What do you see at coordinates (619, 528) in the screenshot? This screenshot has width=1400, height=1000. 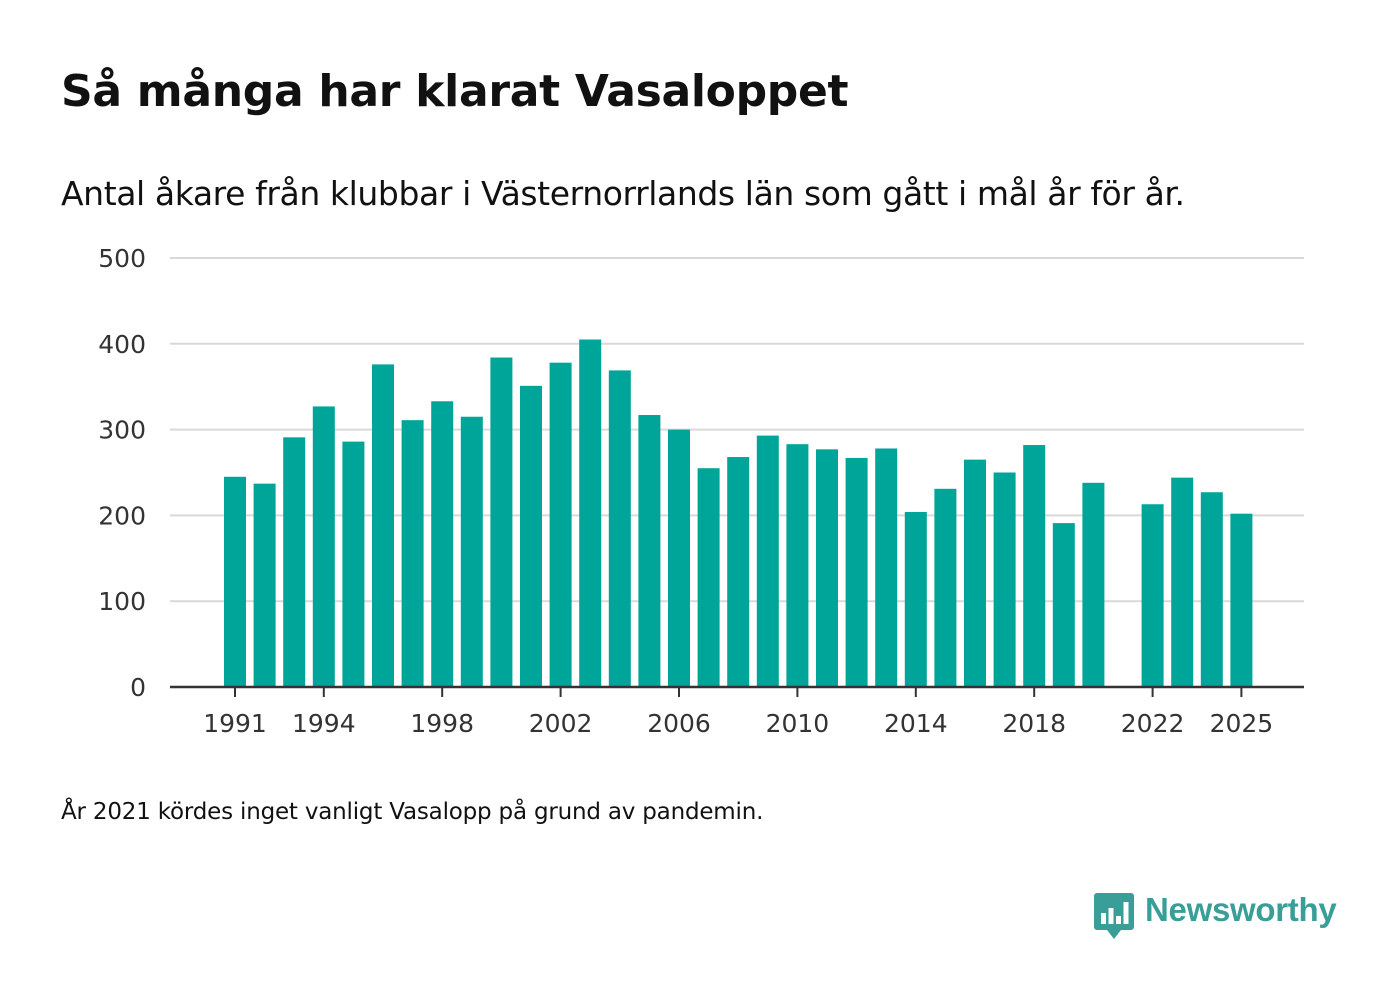 I see `bar-2004` at bounding box center [619, 528].